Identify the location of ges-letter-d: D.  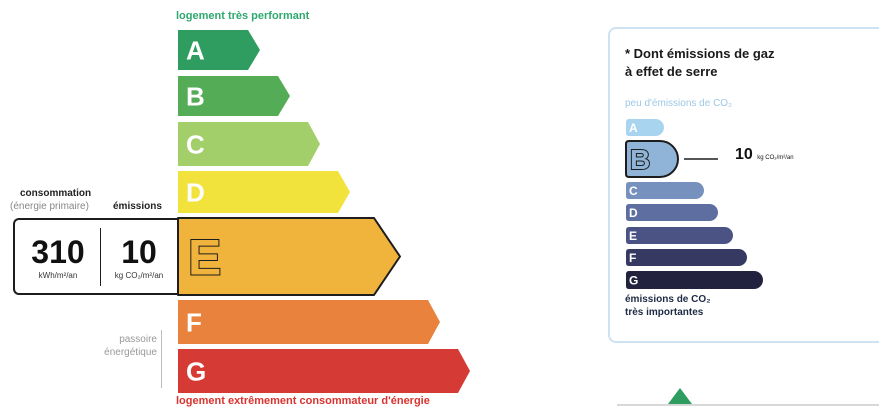
(633, 213).